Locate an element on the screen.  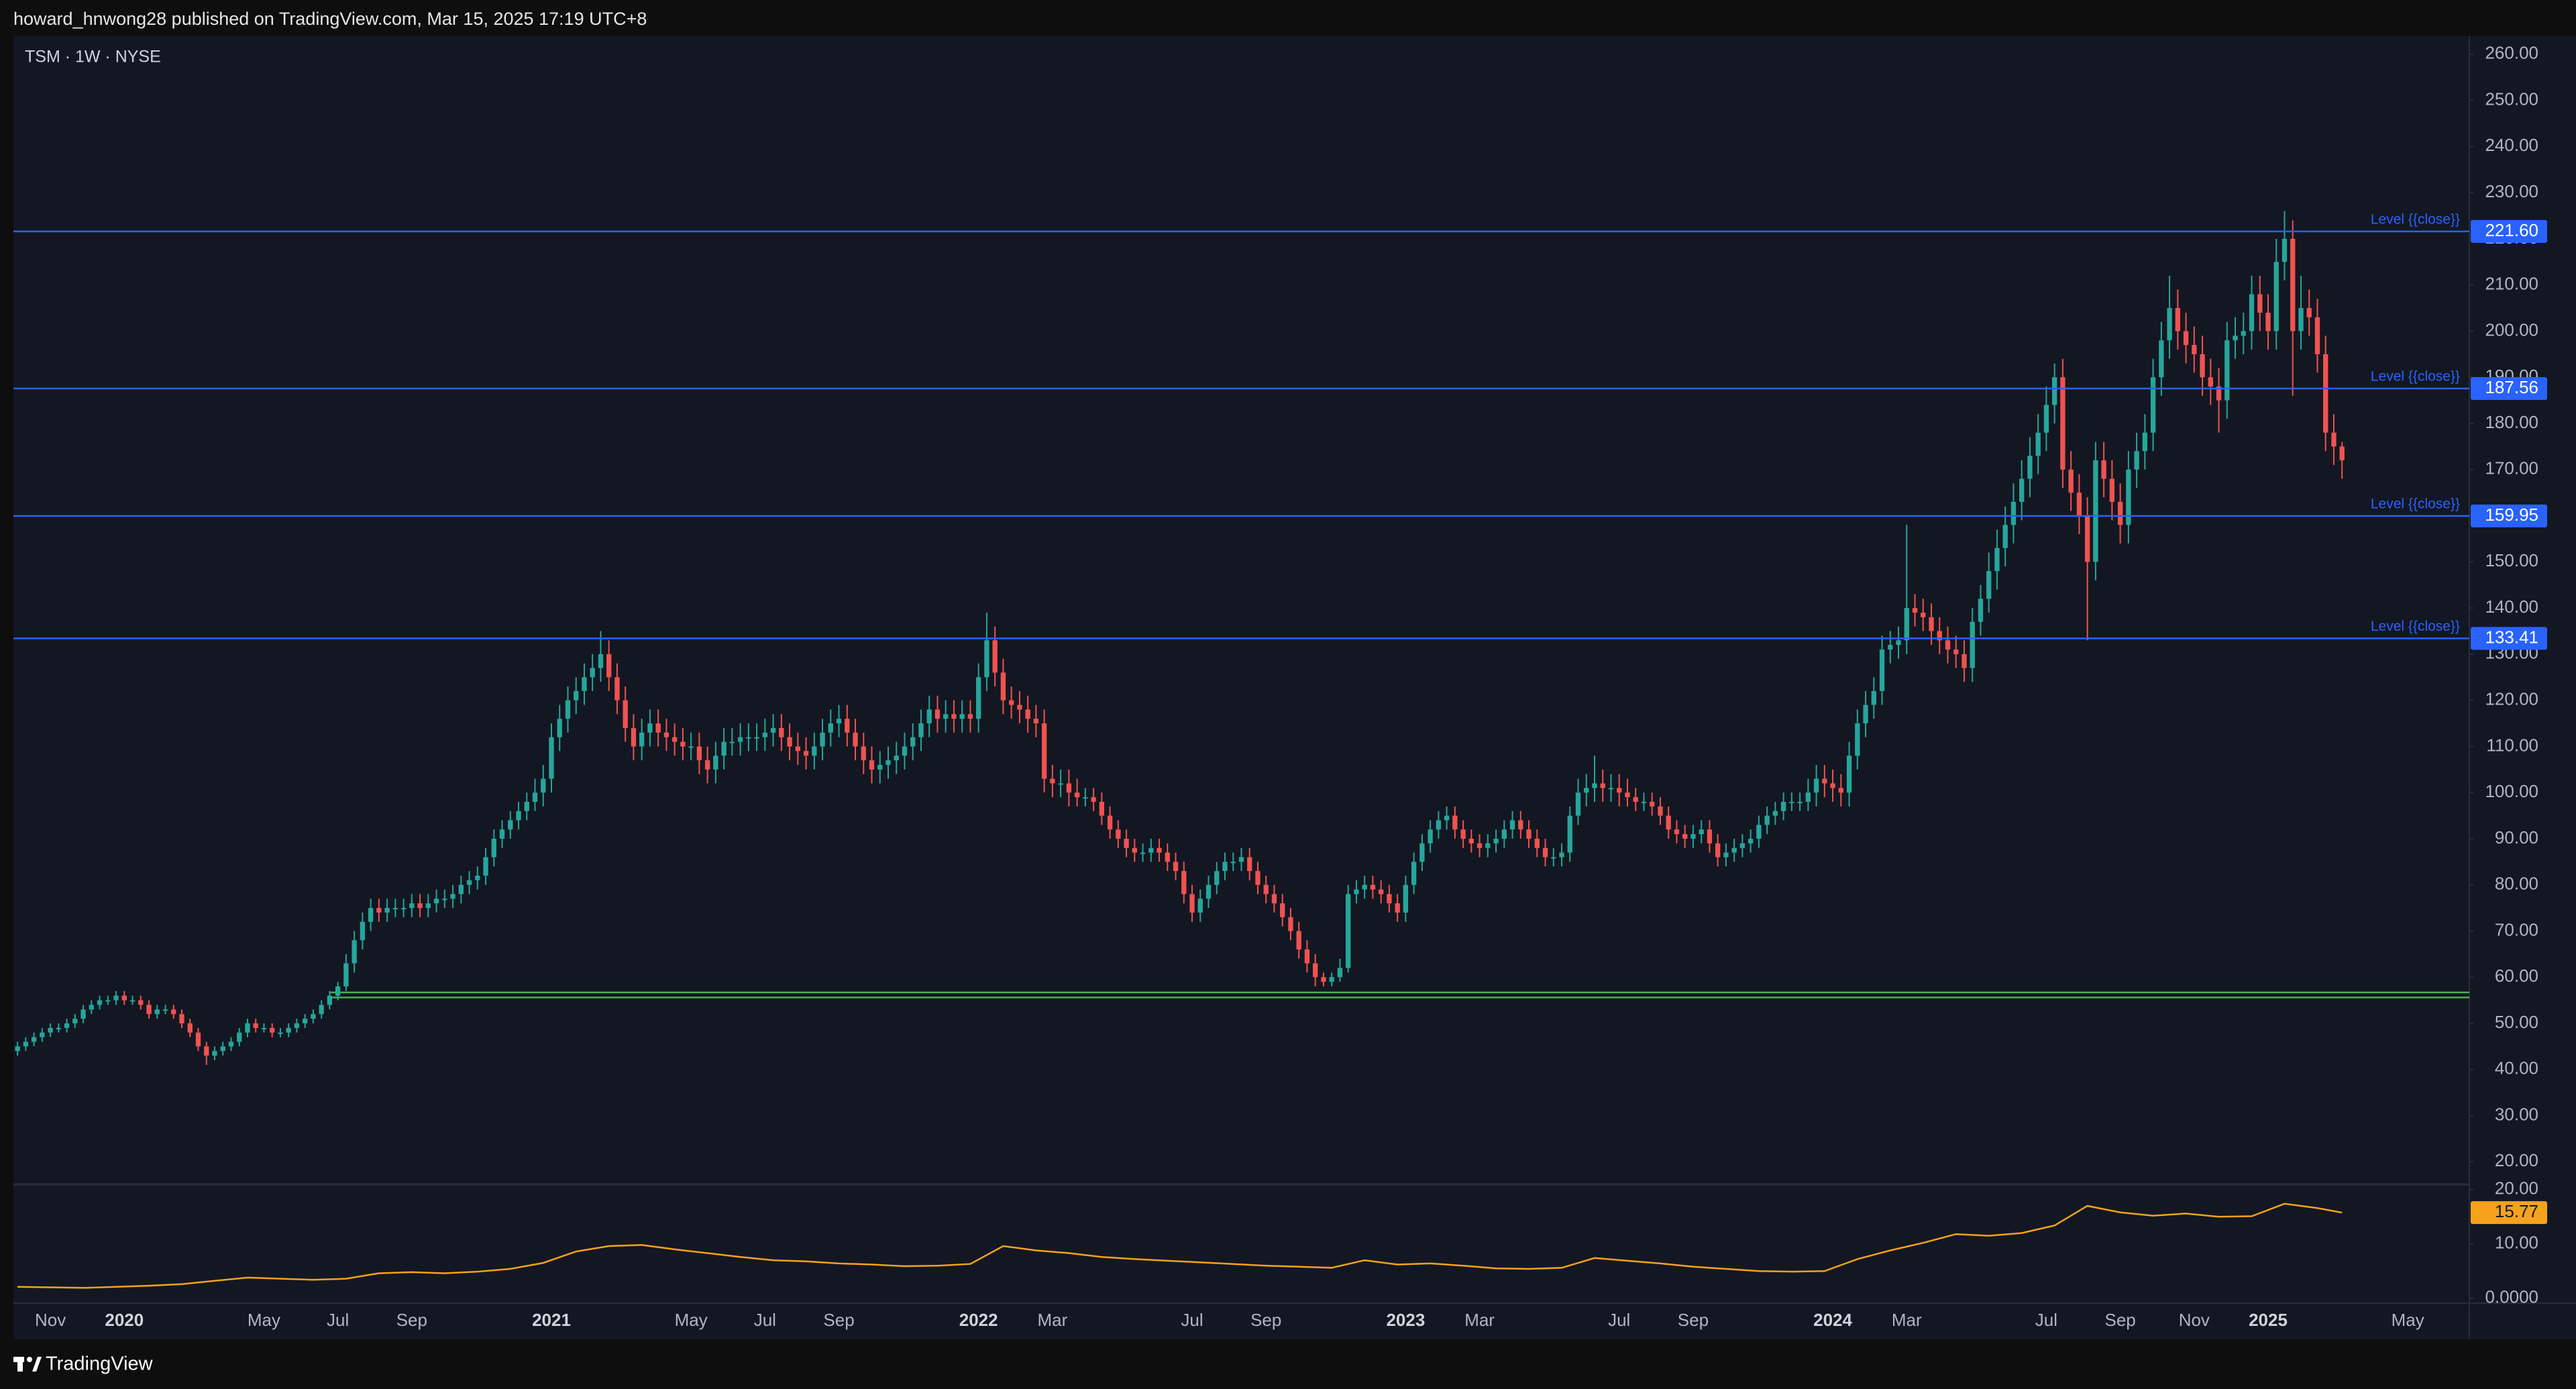
price-label: 150.00 is located at coordinates (2511, 560).